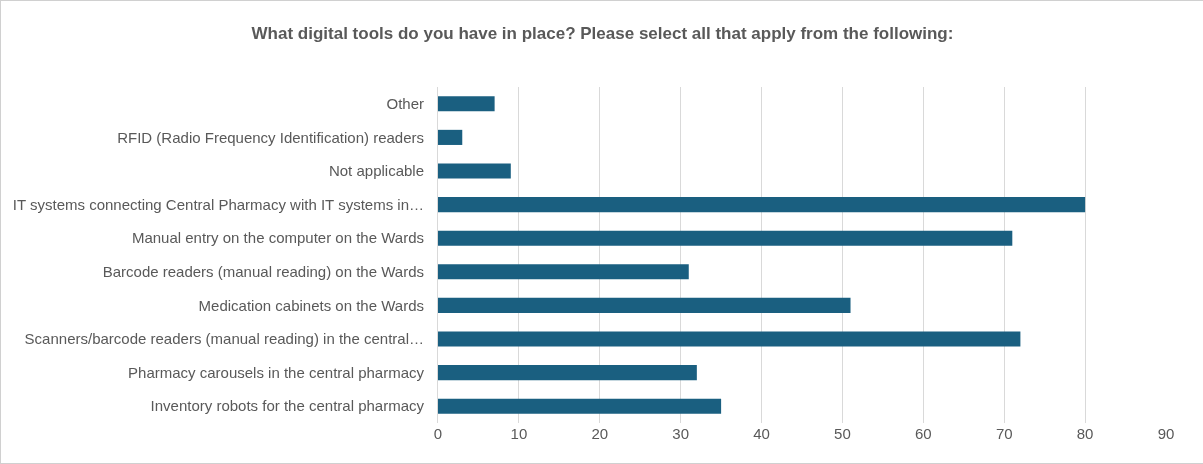 This screenshot has width=1203, height=464. I want to click on y-tick-label: Not applicable, so click(376, 171).